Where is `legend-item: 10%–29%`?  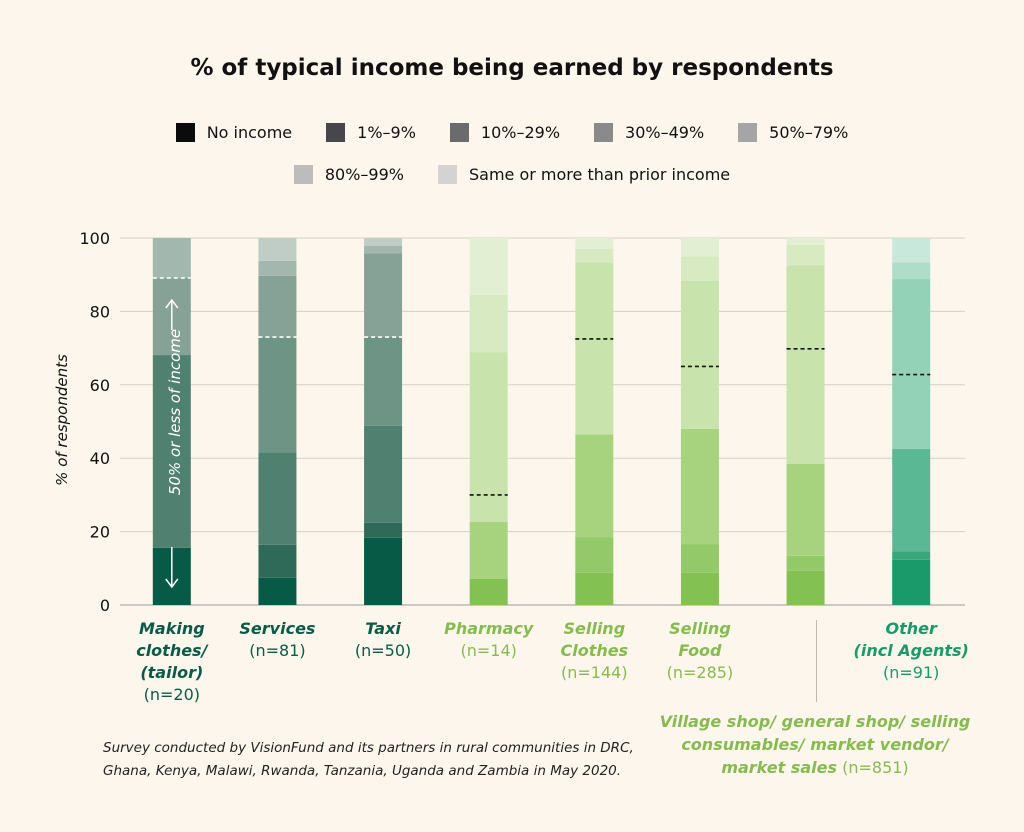 legend-item: 10%–29% is located at coordinates (505, 132).